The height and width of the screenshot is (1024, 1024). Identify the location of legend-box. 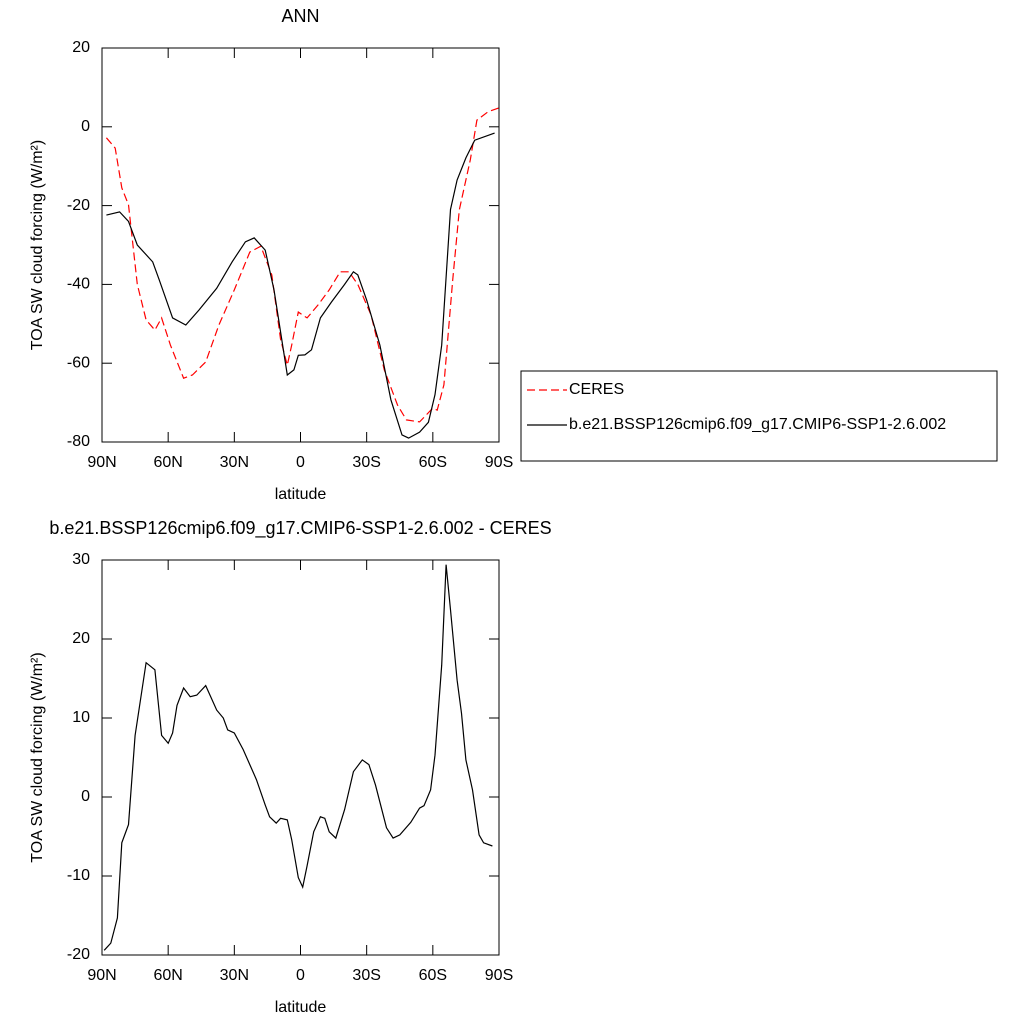
(759, 416).